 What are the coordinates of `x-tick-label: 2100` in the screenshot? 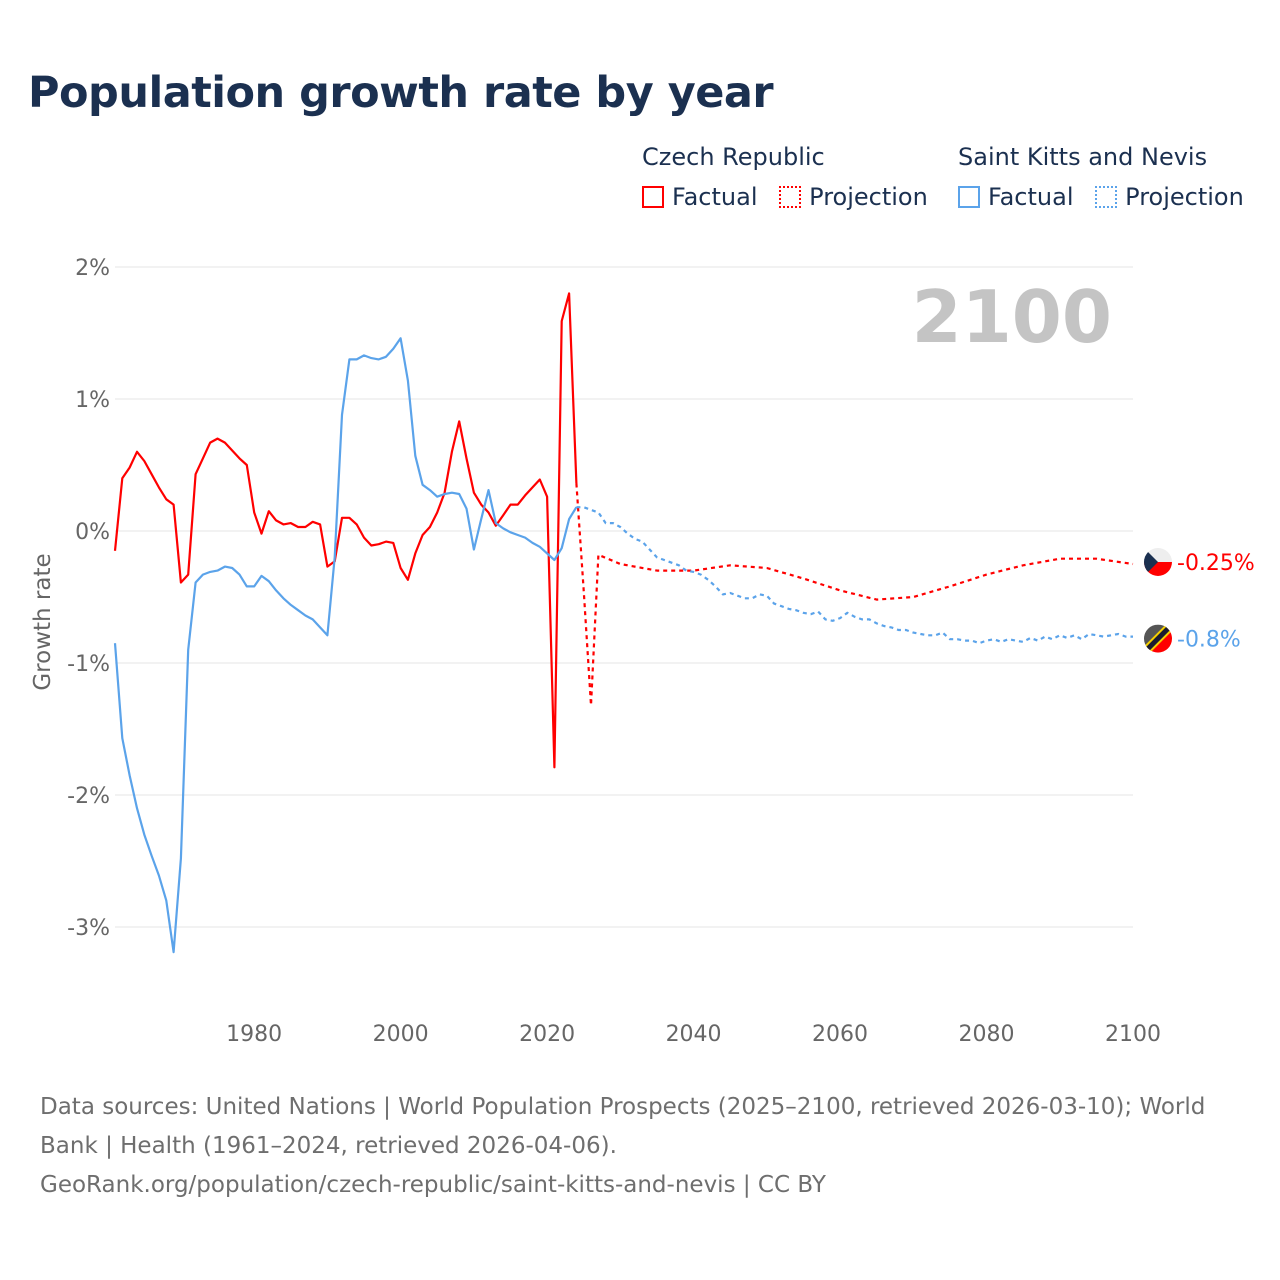 It's located at (1133, 1034).